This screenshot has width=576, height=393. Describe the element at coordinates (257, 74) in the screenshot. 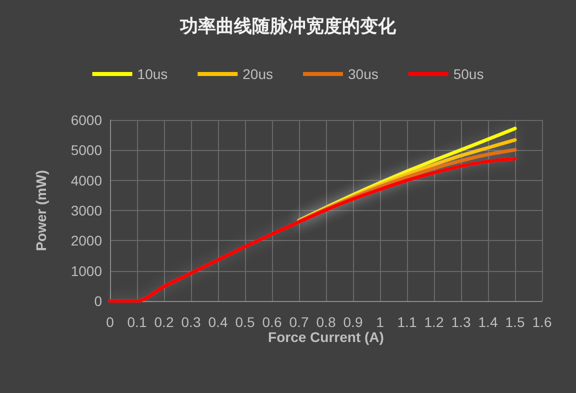

I see `legend-label: 20us` at that location.